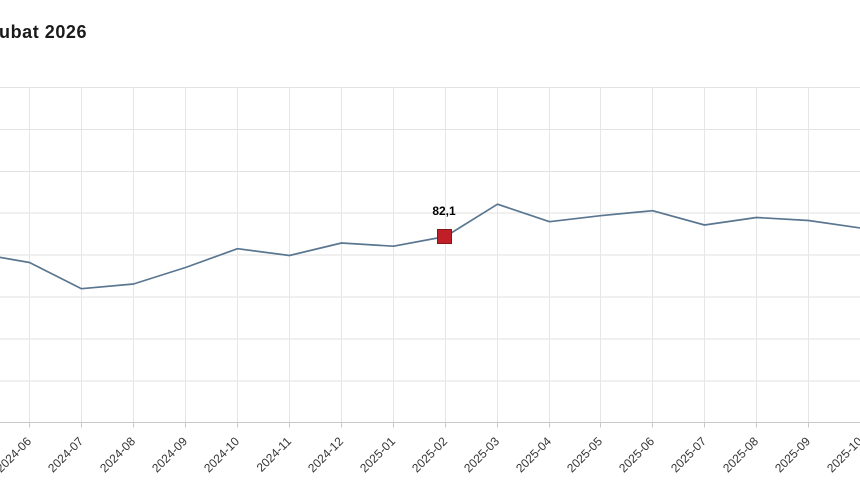 The image size is (860, 504). I want to click on svg-text: 2025-02, so click(429, 454).